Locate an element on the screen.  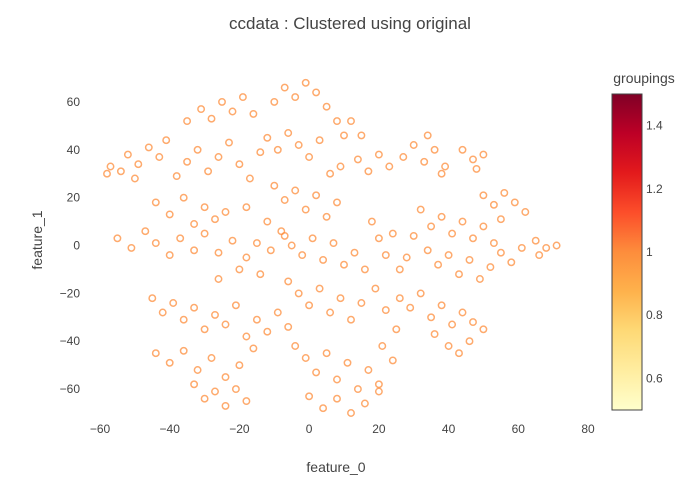
y-tick-label: −20 is located at coordinates (70, 293).